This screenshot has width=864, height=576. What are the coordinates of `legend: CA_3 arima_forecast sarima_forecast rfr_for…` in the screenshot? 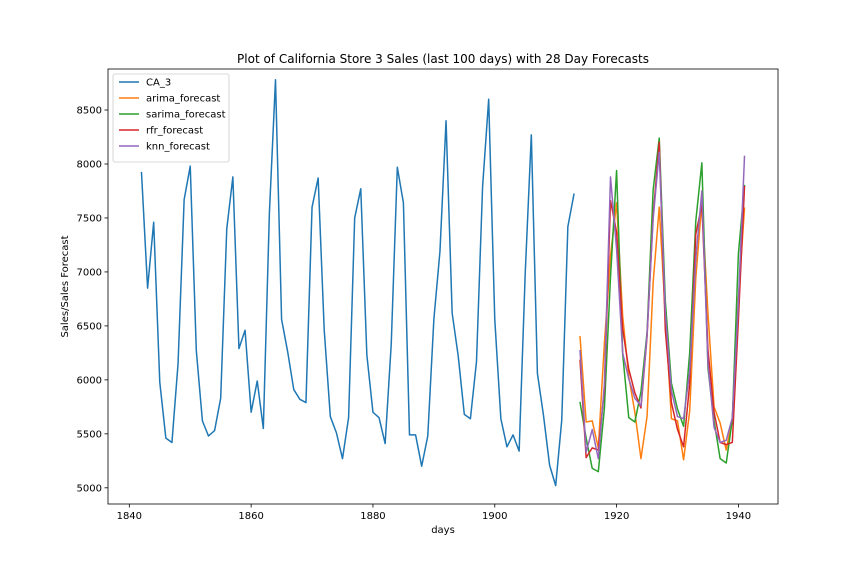 It's located at (171, 118).